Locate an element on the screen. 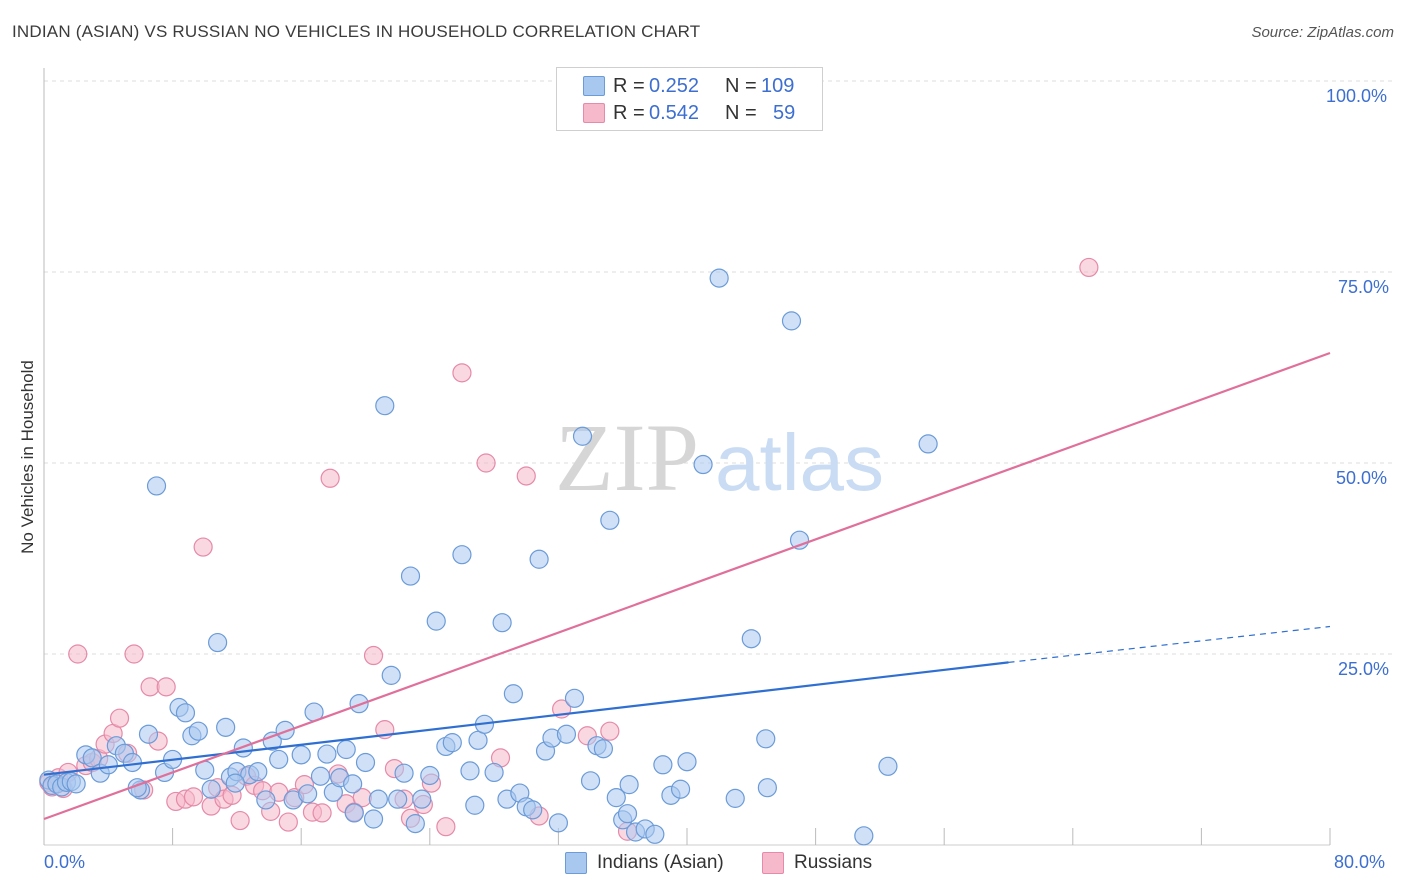  bottom-legend-russians: Russians is located at coordinates (817, 863).